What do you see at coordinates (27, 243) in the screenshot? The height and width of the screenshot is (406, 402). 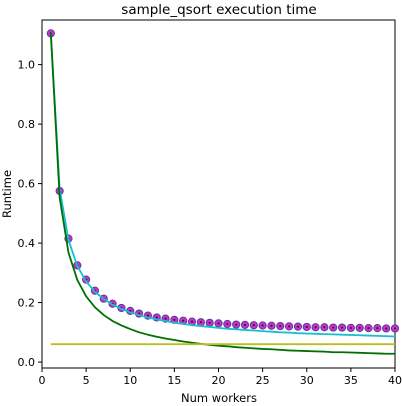 I see `y-tick-label: 0.4` at bounding box center [27, 243].